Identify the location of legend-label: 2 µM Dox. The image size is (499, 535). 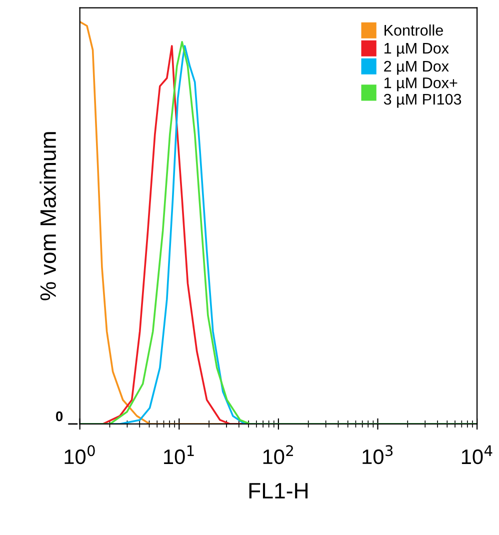
(416, 67).